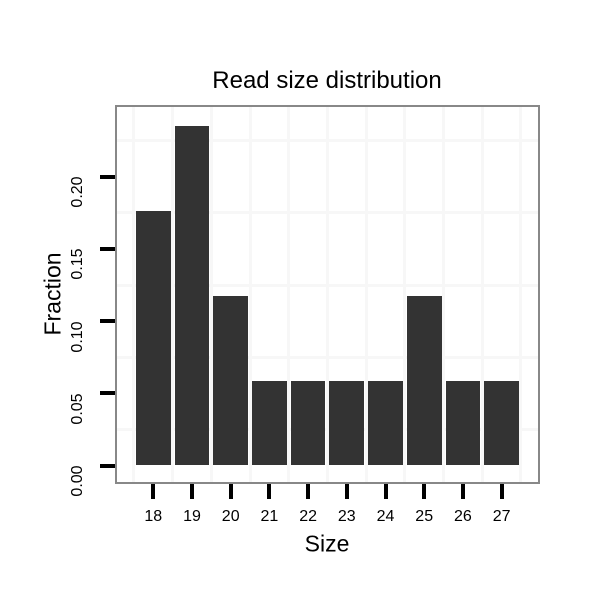 The width and height of the screenshot is (600, 600). I want to click on y-tick-label: 0.20, so click(77, 192).